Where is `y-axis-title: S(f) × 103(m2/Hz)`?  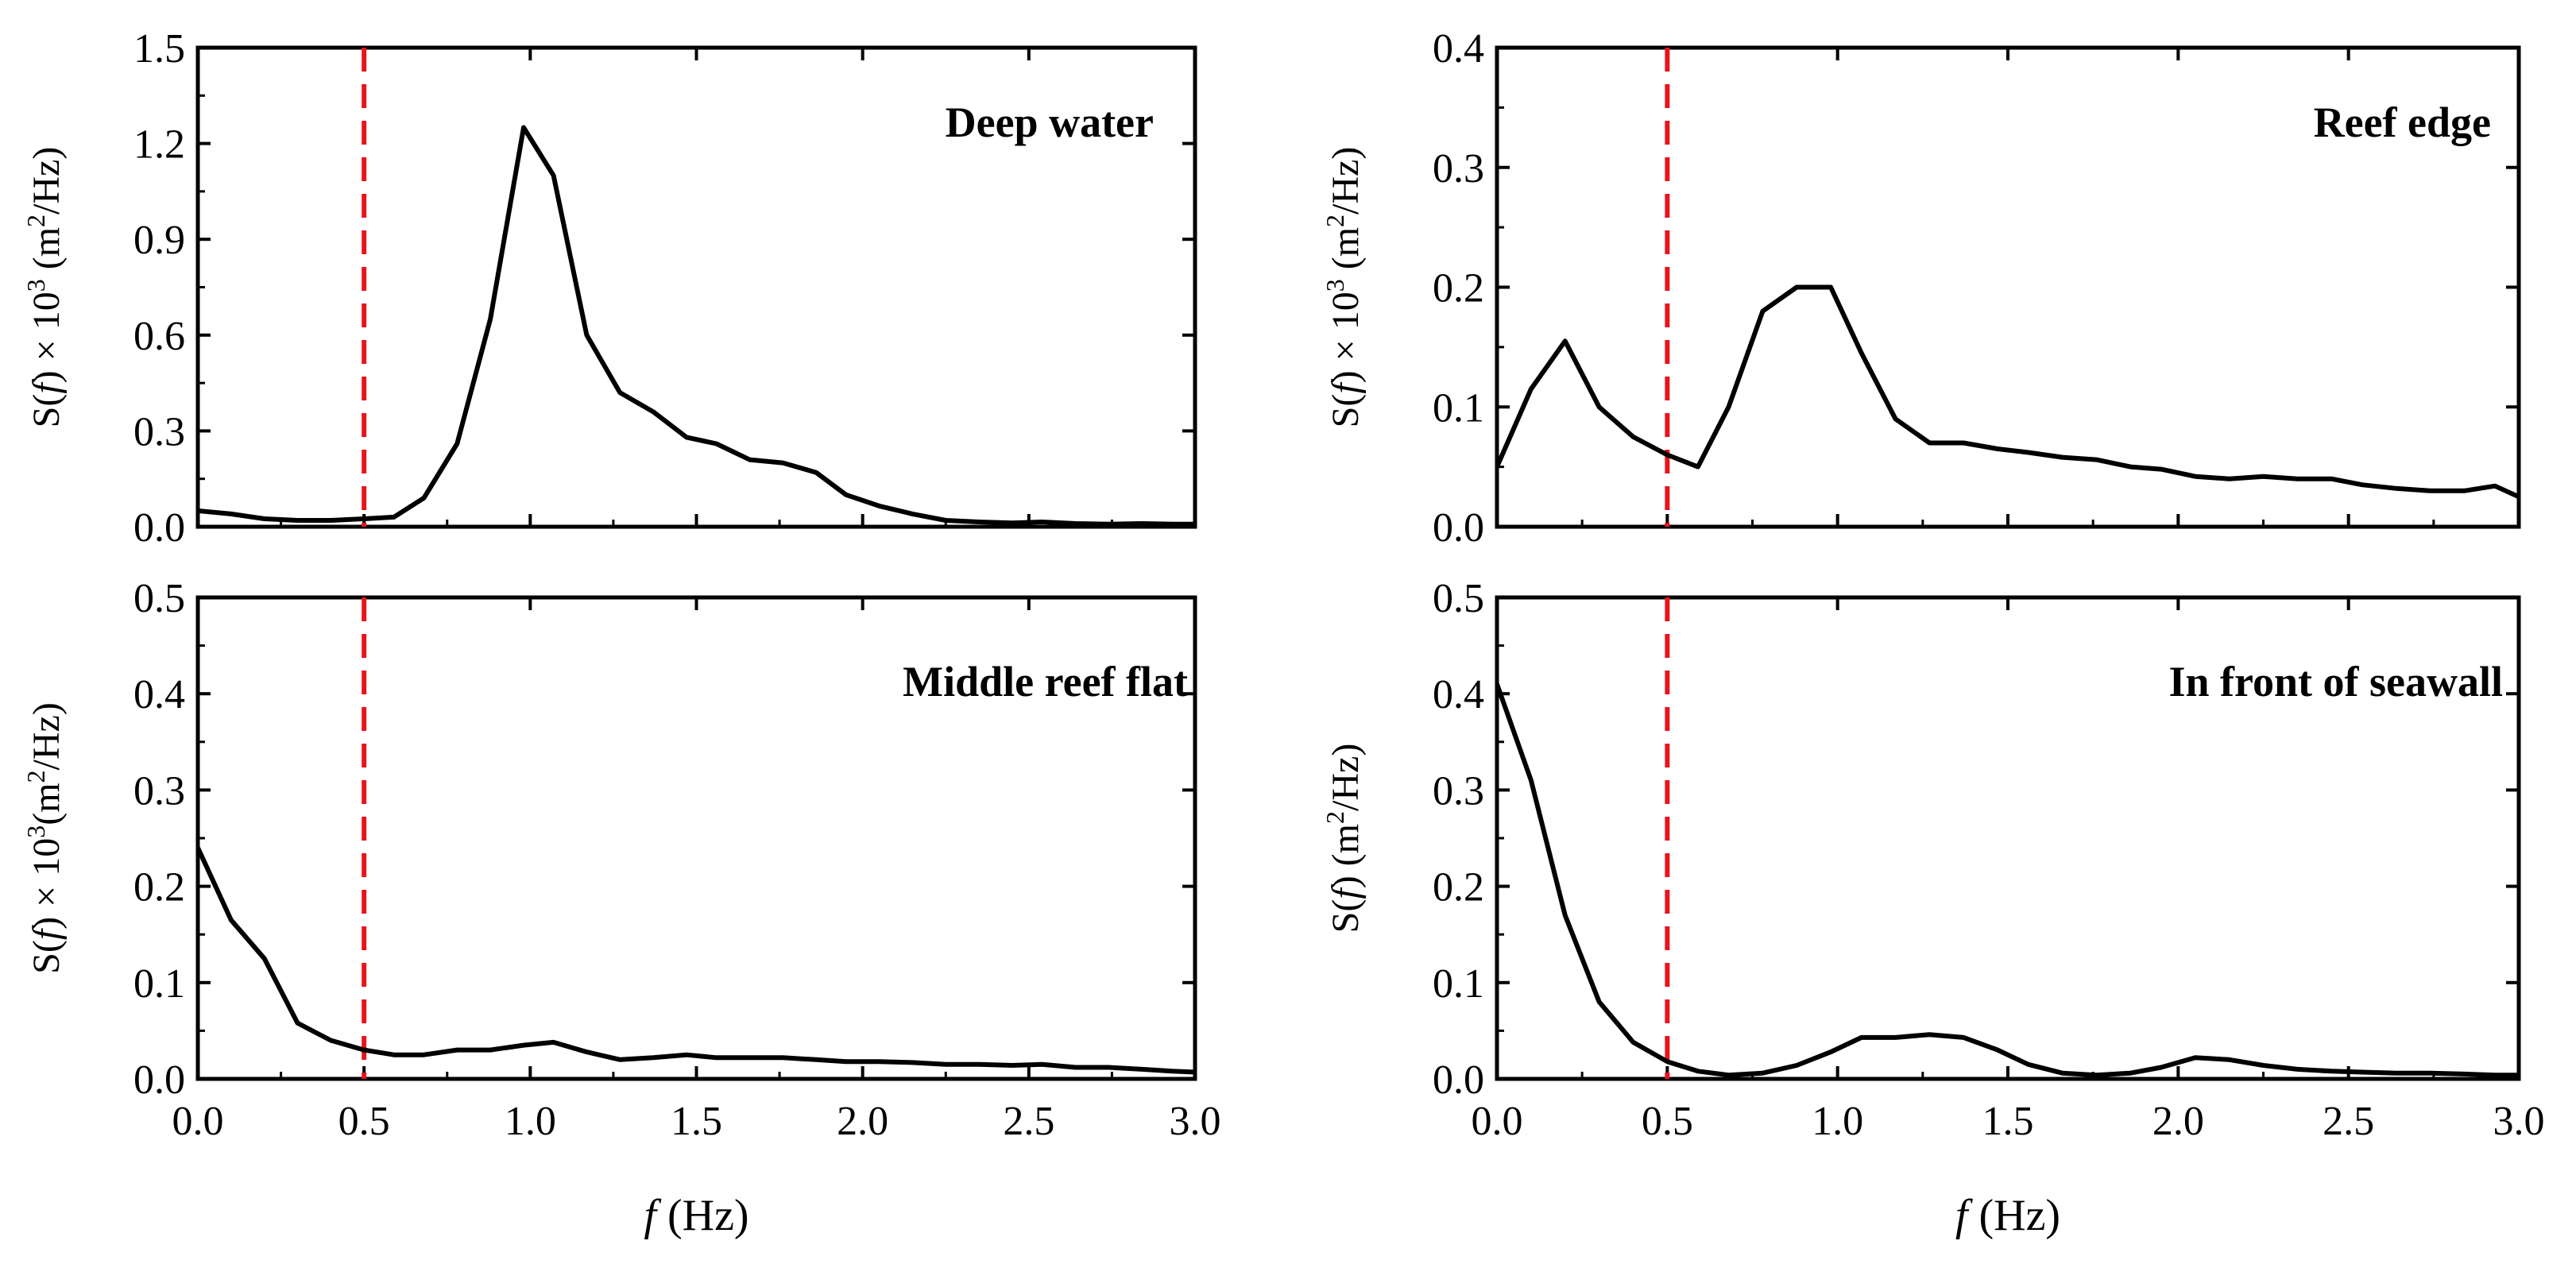
y-axis-title: S(f) × 103(m2/Hz) is located at coordinates (44, 838).